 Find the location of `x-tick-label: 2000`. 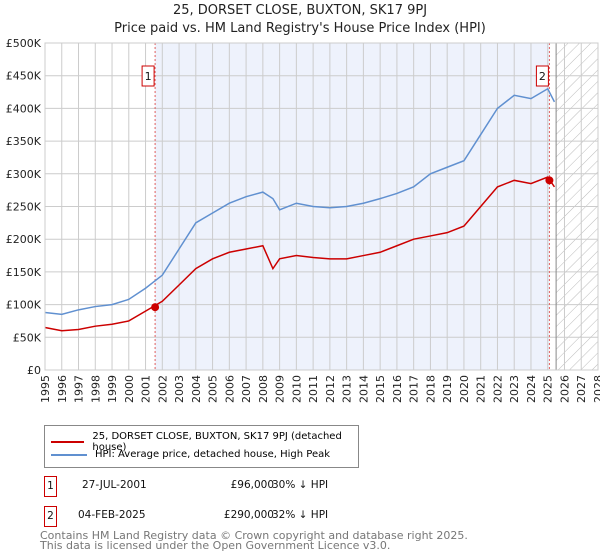

x-tick-label: 2000 is located at coordinates (129, 389).